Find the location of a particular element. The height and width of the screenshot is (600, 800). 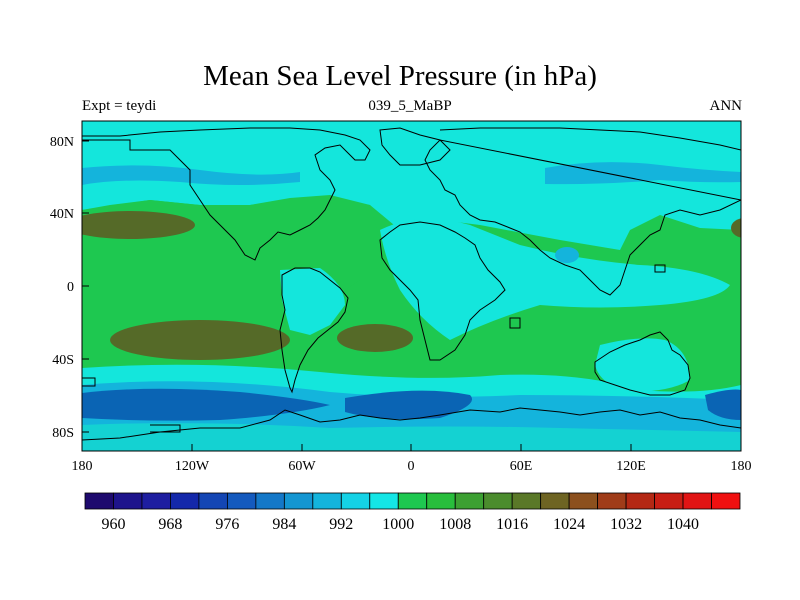

high-south-atlantic is located at coordinates (375, 338).